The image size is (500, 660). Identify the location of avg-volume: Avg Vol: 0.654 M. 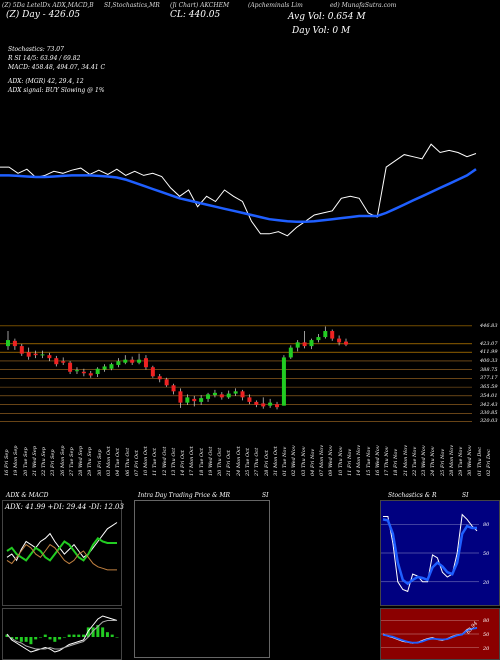
(327, 17).